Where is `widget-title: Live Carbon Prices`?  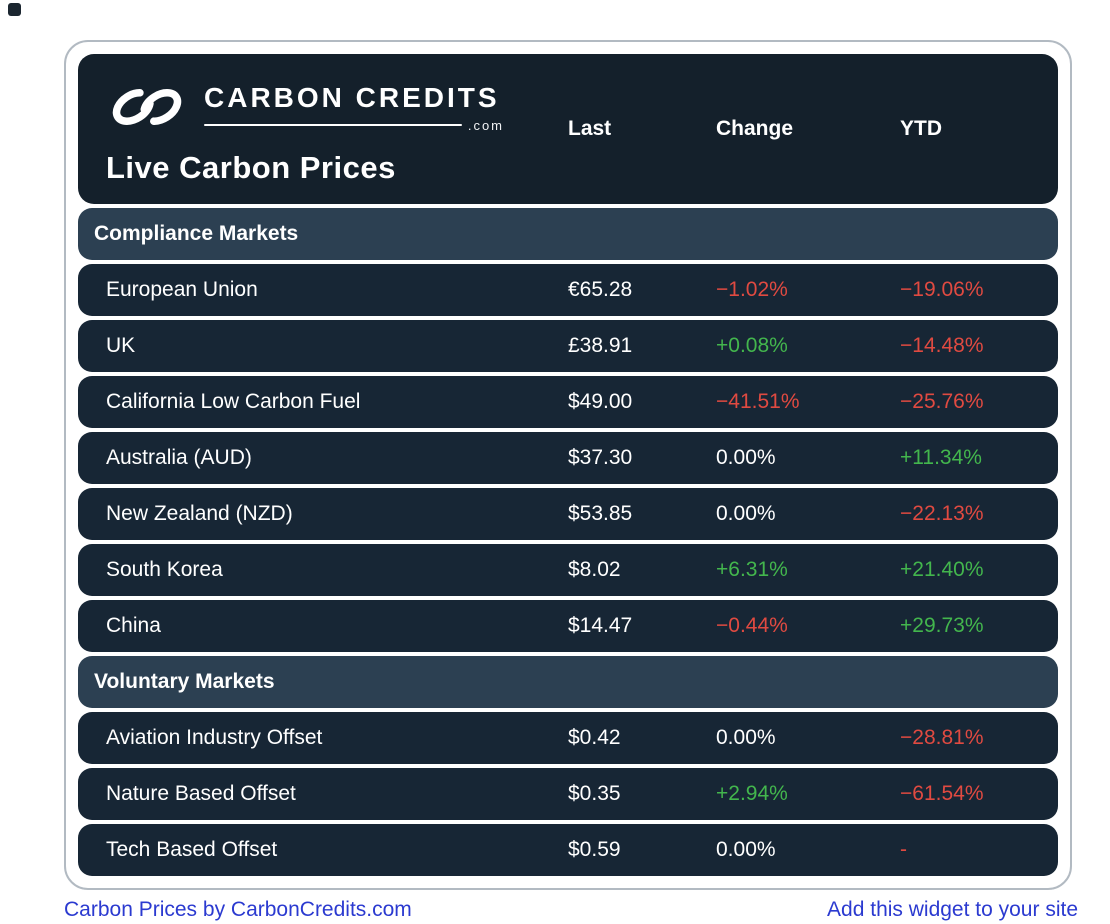
widget-title: Live Carbon Prices is located at coordinates (251, 167).